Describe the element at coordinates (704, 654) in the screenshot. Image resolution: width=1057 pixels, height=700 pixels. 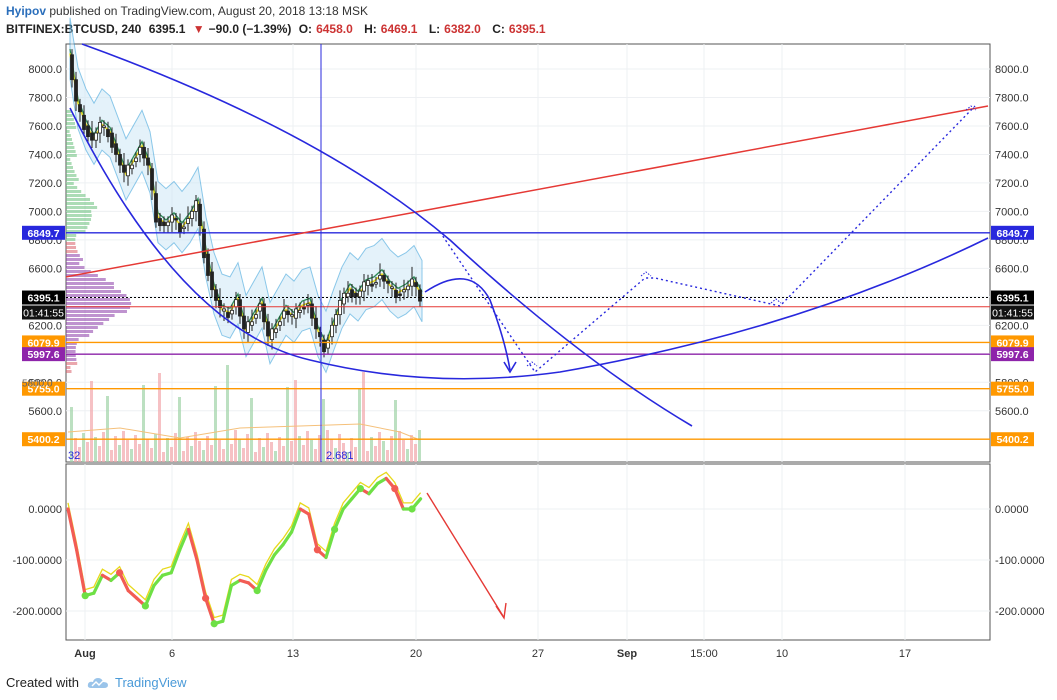
I see `x-tick-label: 15:00` at that location.